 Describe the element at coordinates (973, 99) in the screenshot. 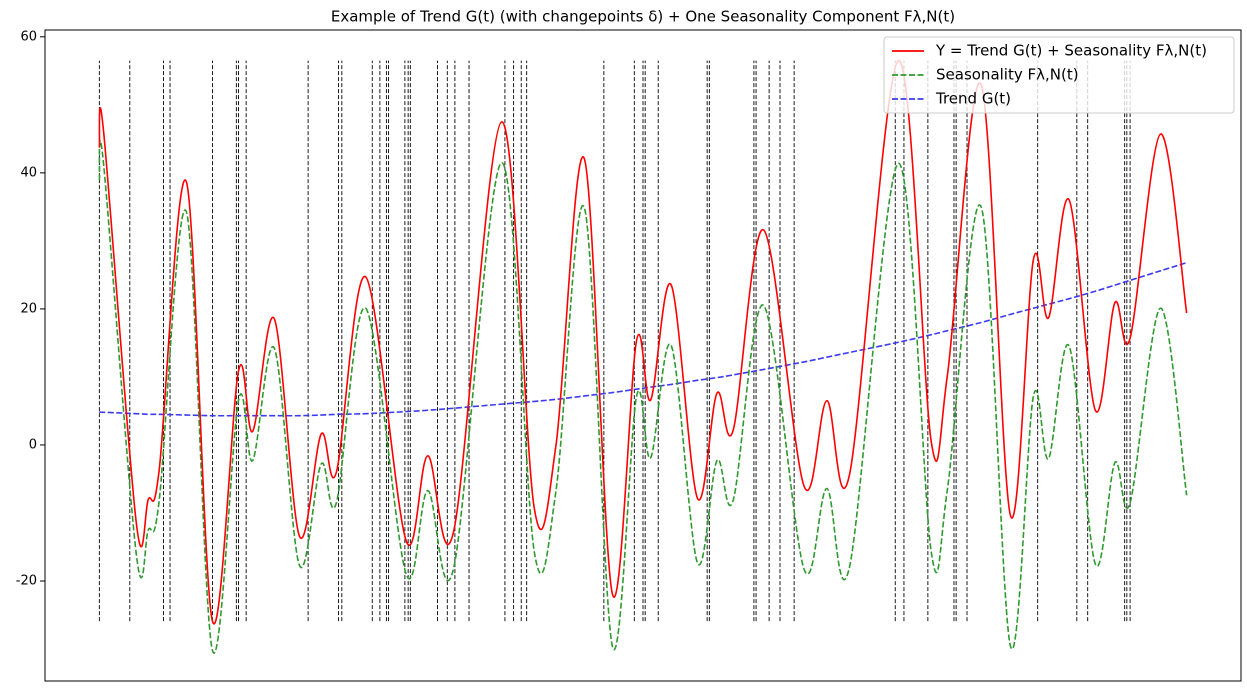

I see `legend-label: Trend G(t)` at that location.